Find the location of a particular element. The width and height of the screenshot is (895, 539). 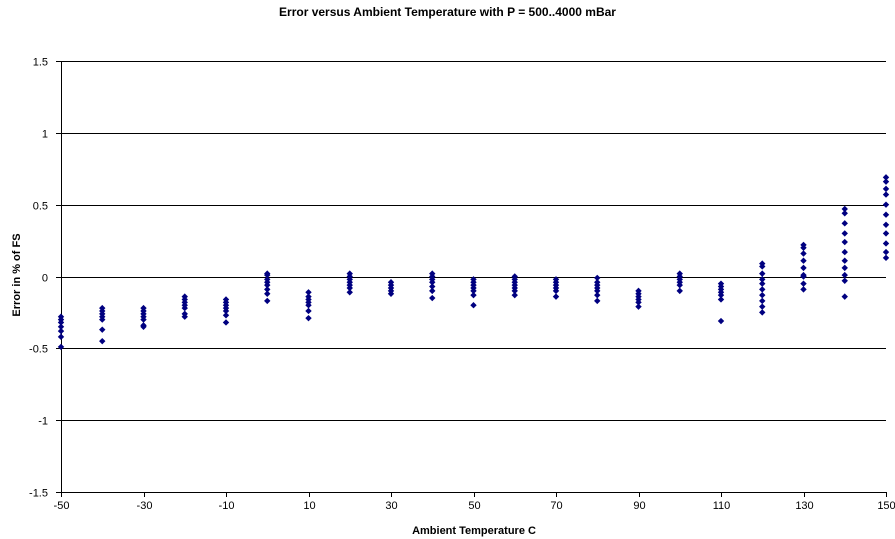

x-tick-label: 130 is located at coordinates (804, 506).